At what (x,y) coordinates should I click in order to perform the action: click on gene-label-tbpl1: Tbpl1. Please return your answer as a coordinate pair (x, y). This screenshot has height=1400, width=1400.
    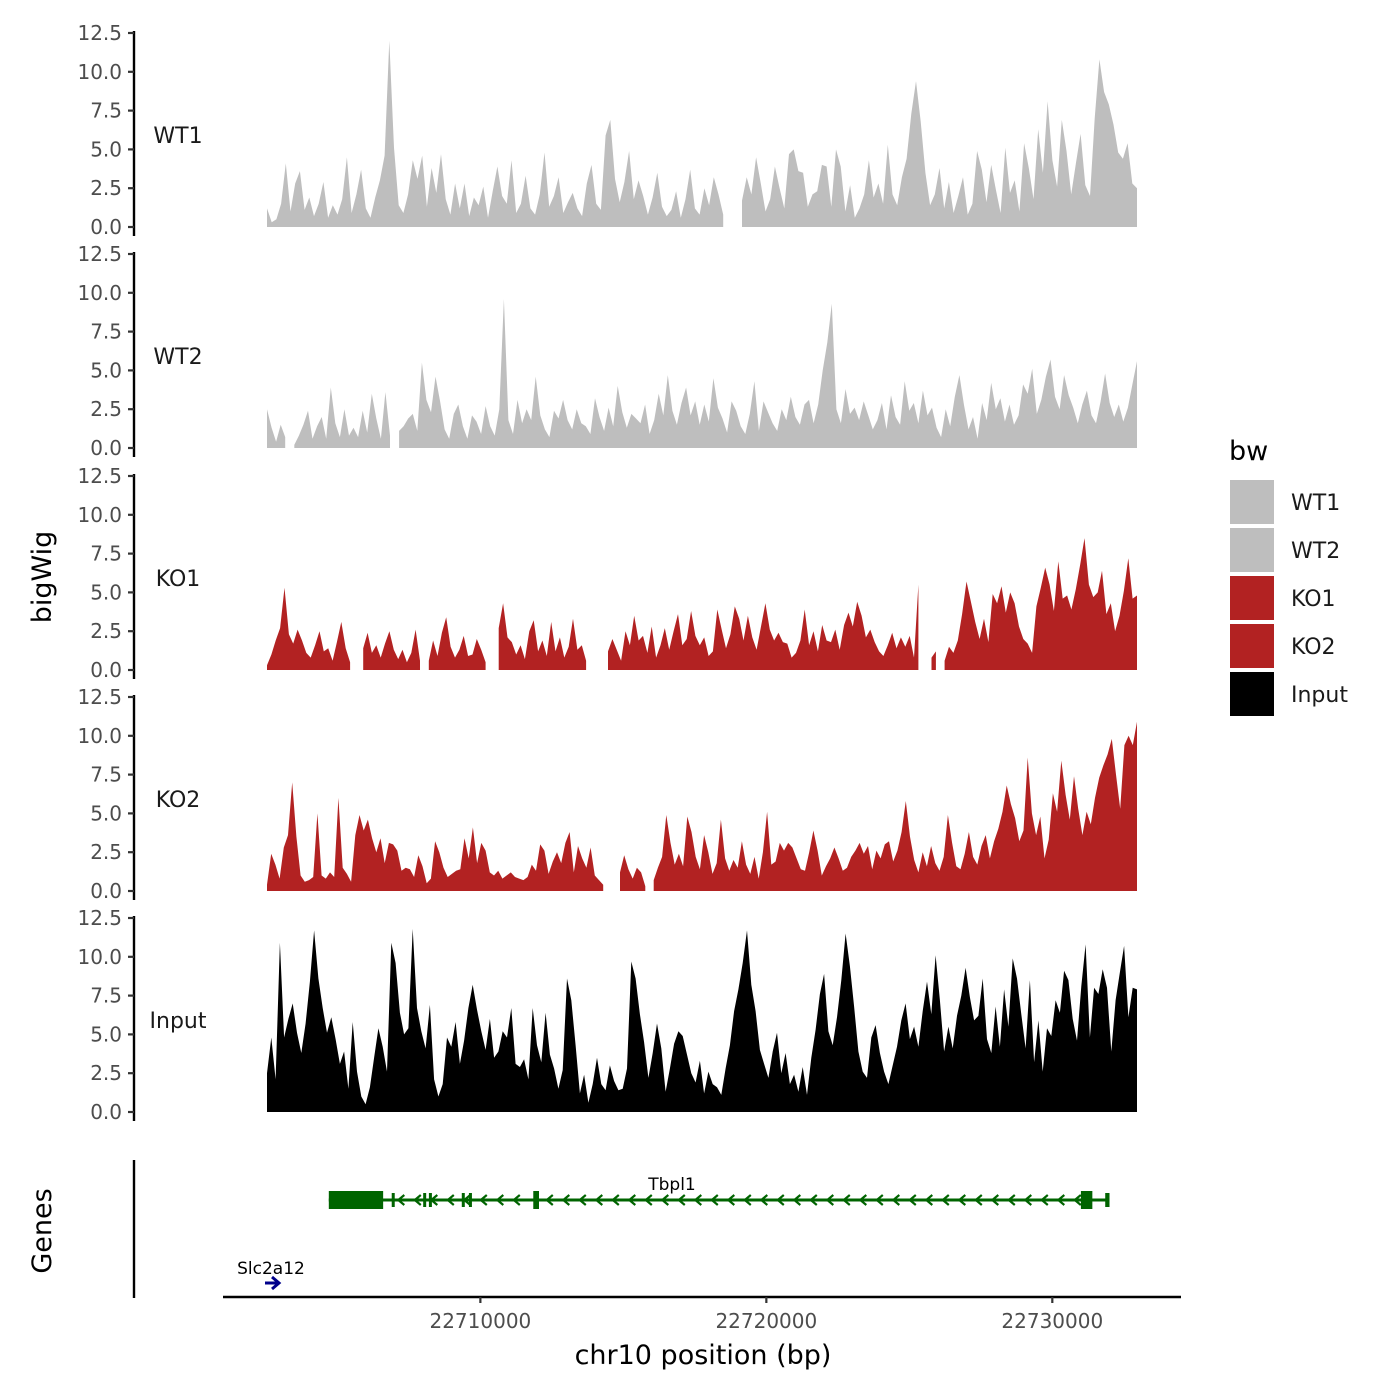
    Looking at the image, I should click on (671, 1185).